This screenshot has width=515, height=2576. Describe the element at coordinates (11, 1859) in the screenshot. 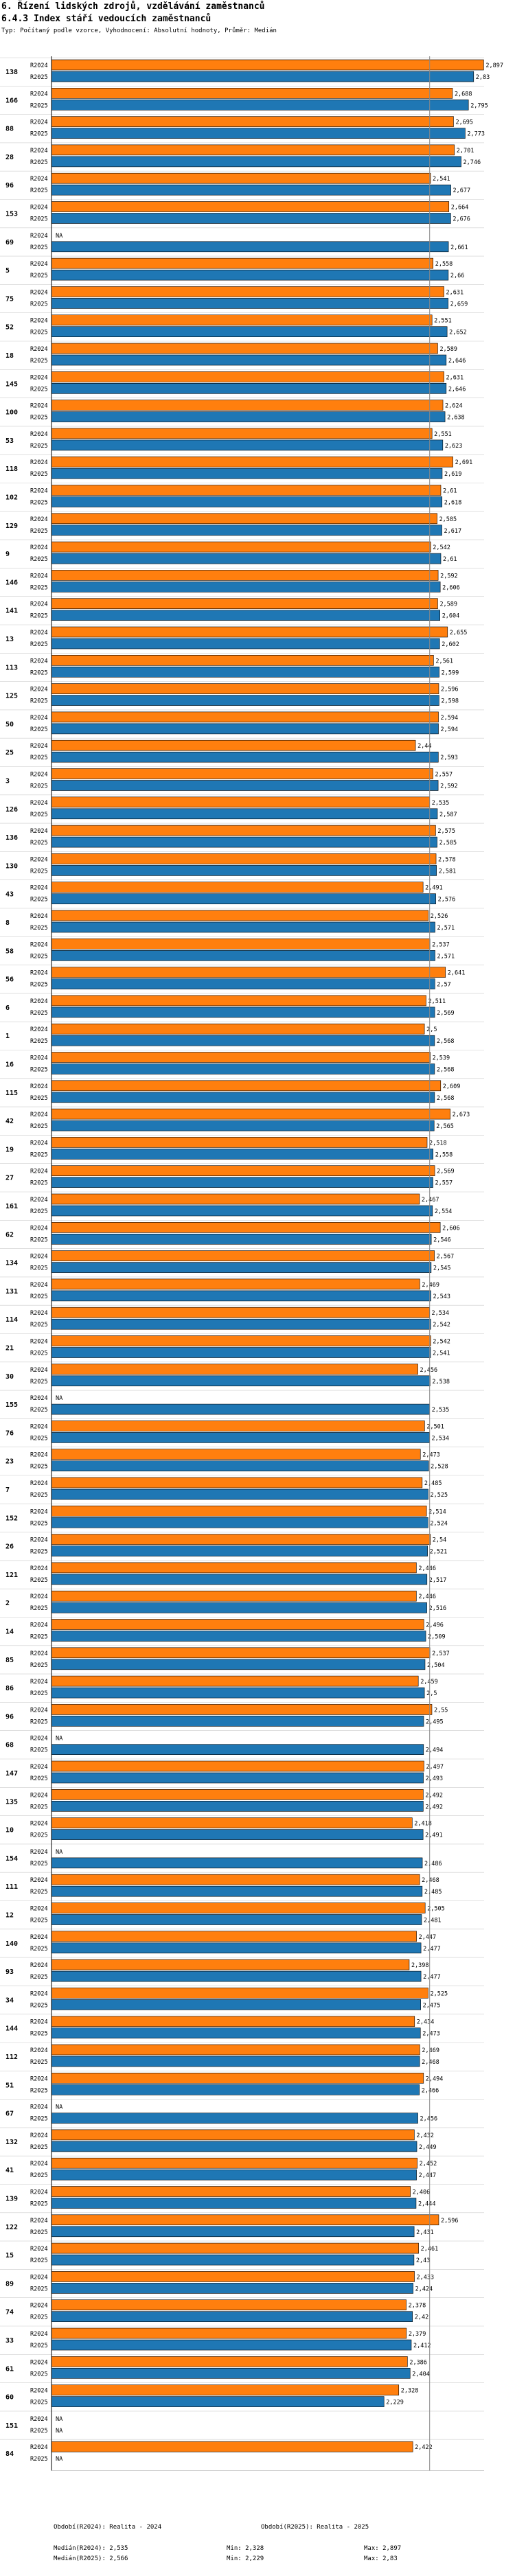

I see `category-label: 154` at that location.